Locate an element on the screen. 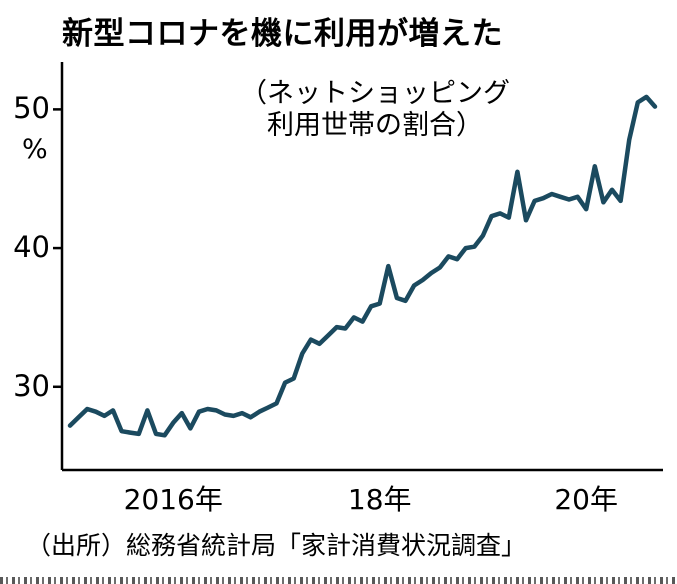  cropped-text-strip is located at coordinates (338, 580).